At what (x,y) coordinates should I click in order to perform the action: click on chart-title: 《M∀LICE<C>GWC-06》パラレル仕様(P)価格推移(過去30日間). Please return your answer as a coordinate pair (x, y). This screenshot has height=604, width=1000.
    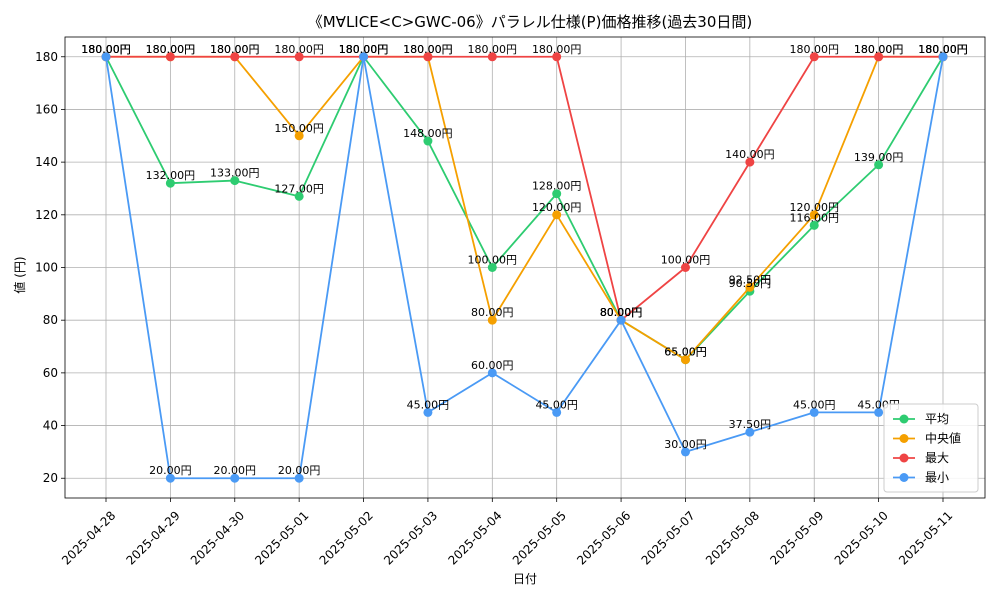
    Looking at the image, I should click on (530, 22).